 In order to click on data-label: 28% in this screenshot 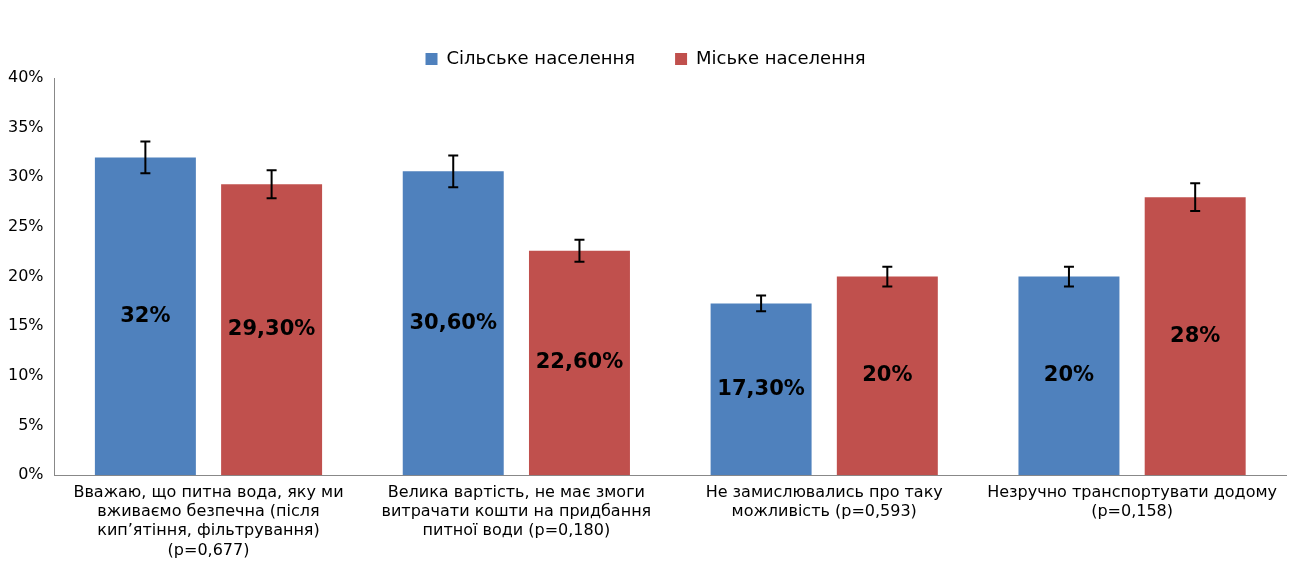, I will do `click(1195, 334)`.